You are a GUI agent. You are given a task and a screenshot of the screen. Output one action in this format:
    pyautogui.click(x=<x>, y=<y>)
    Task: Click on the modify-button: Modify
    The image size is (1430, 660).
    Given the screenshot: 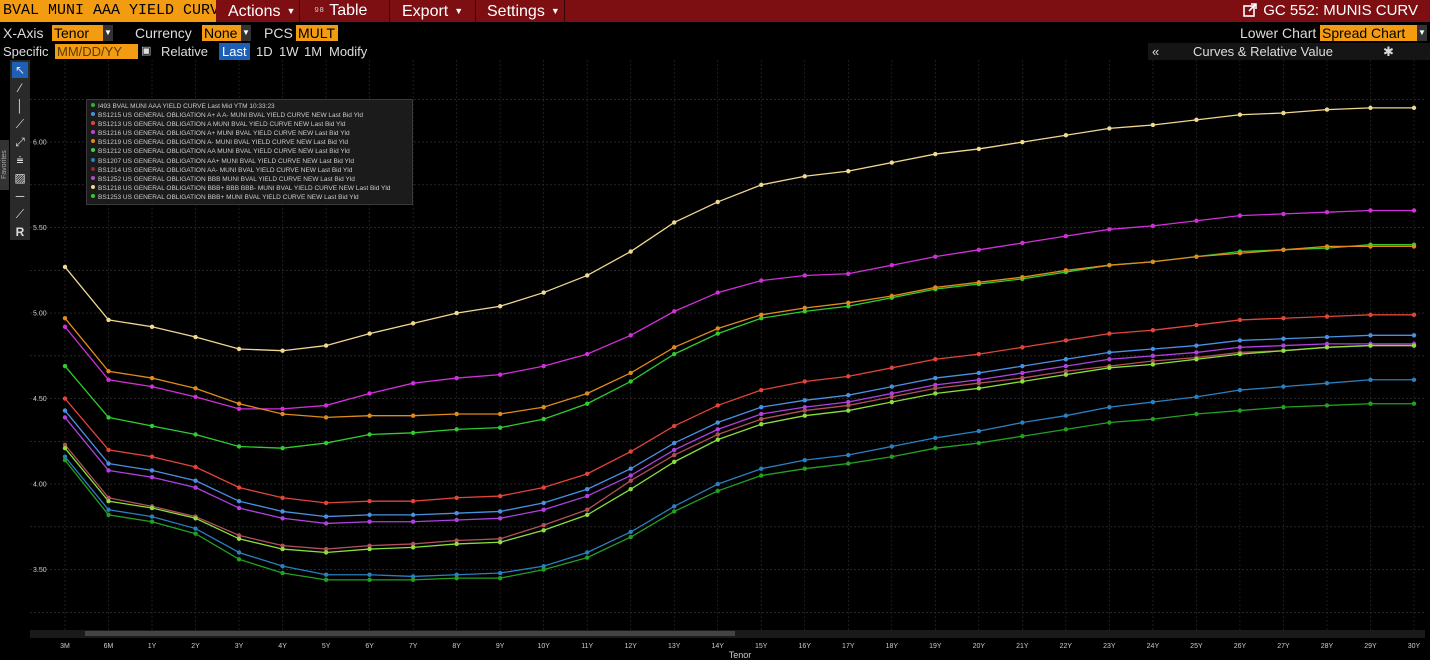 What is the action you would take?
    pyautogui.click(x=348, y=51)
    